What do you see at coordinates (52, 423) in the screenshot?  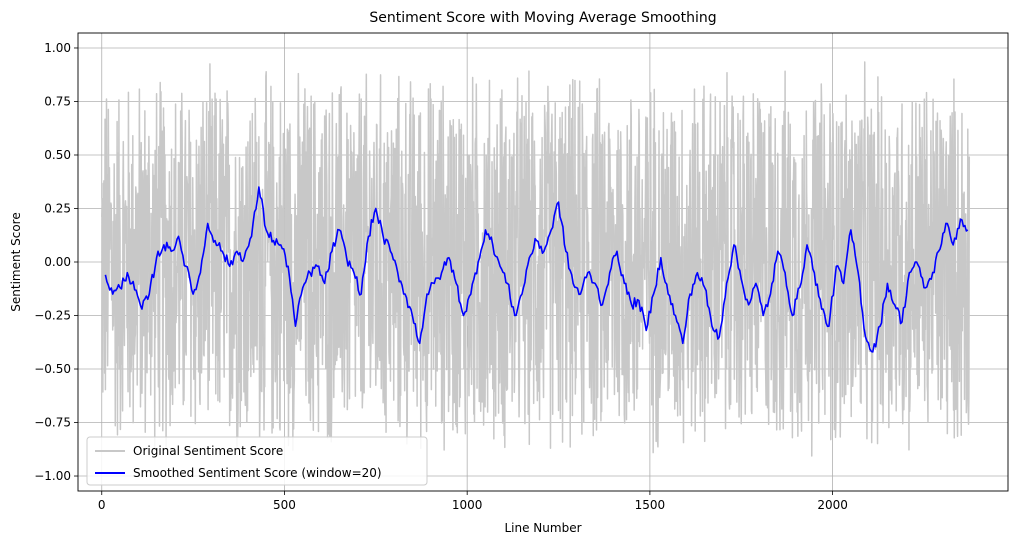 I see `y-tick-label: −0.75` at bounding box center [52, 423].